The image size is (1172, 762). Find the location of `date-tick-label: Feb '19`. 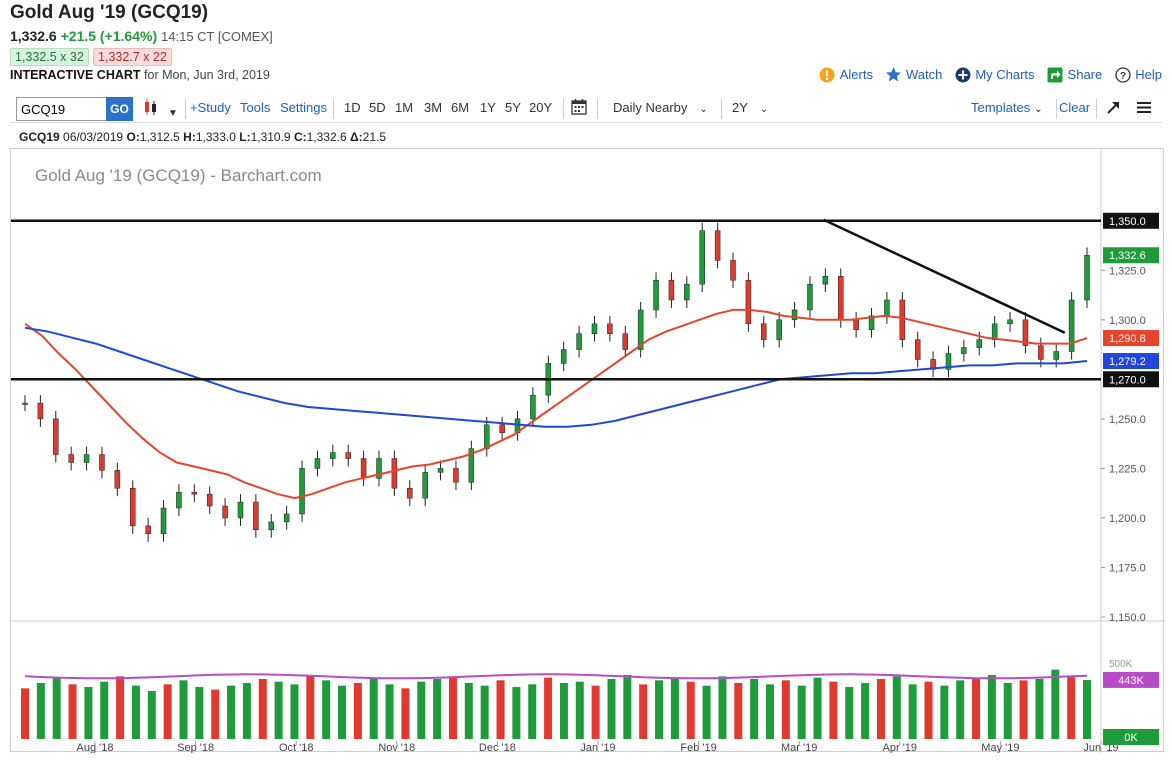

date-tick-label: Feb '19 is located at coordinates (698, 747).